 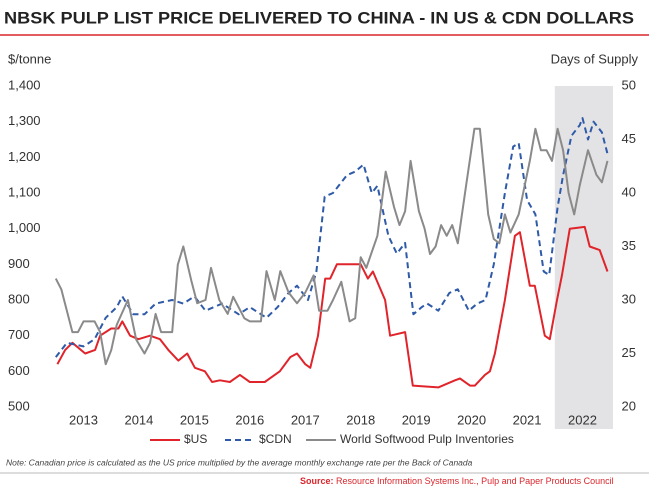 What do you see at coordinates (629, 352) in the screenshot?
I see `y2-tick-label: 25` at bounding box center [629, 352].